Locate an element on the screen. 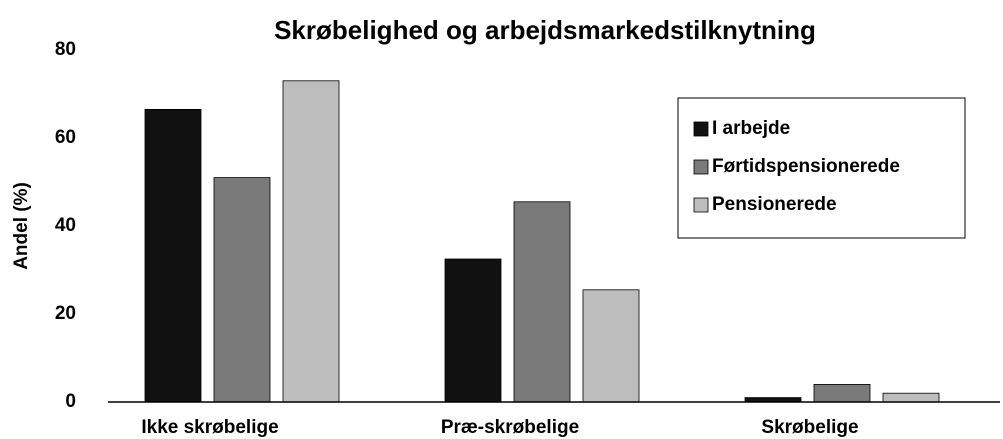  x-tick-label: Skrøbelige is located at coordinates (809, 427).